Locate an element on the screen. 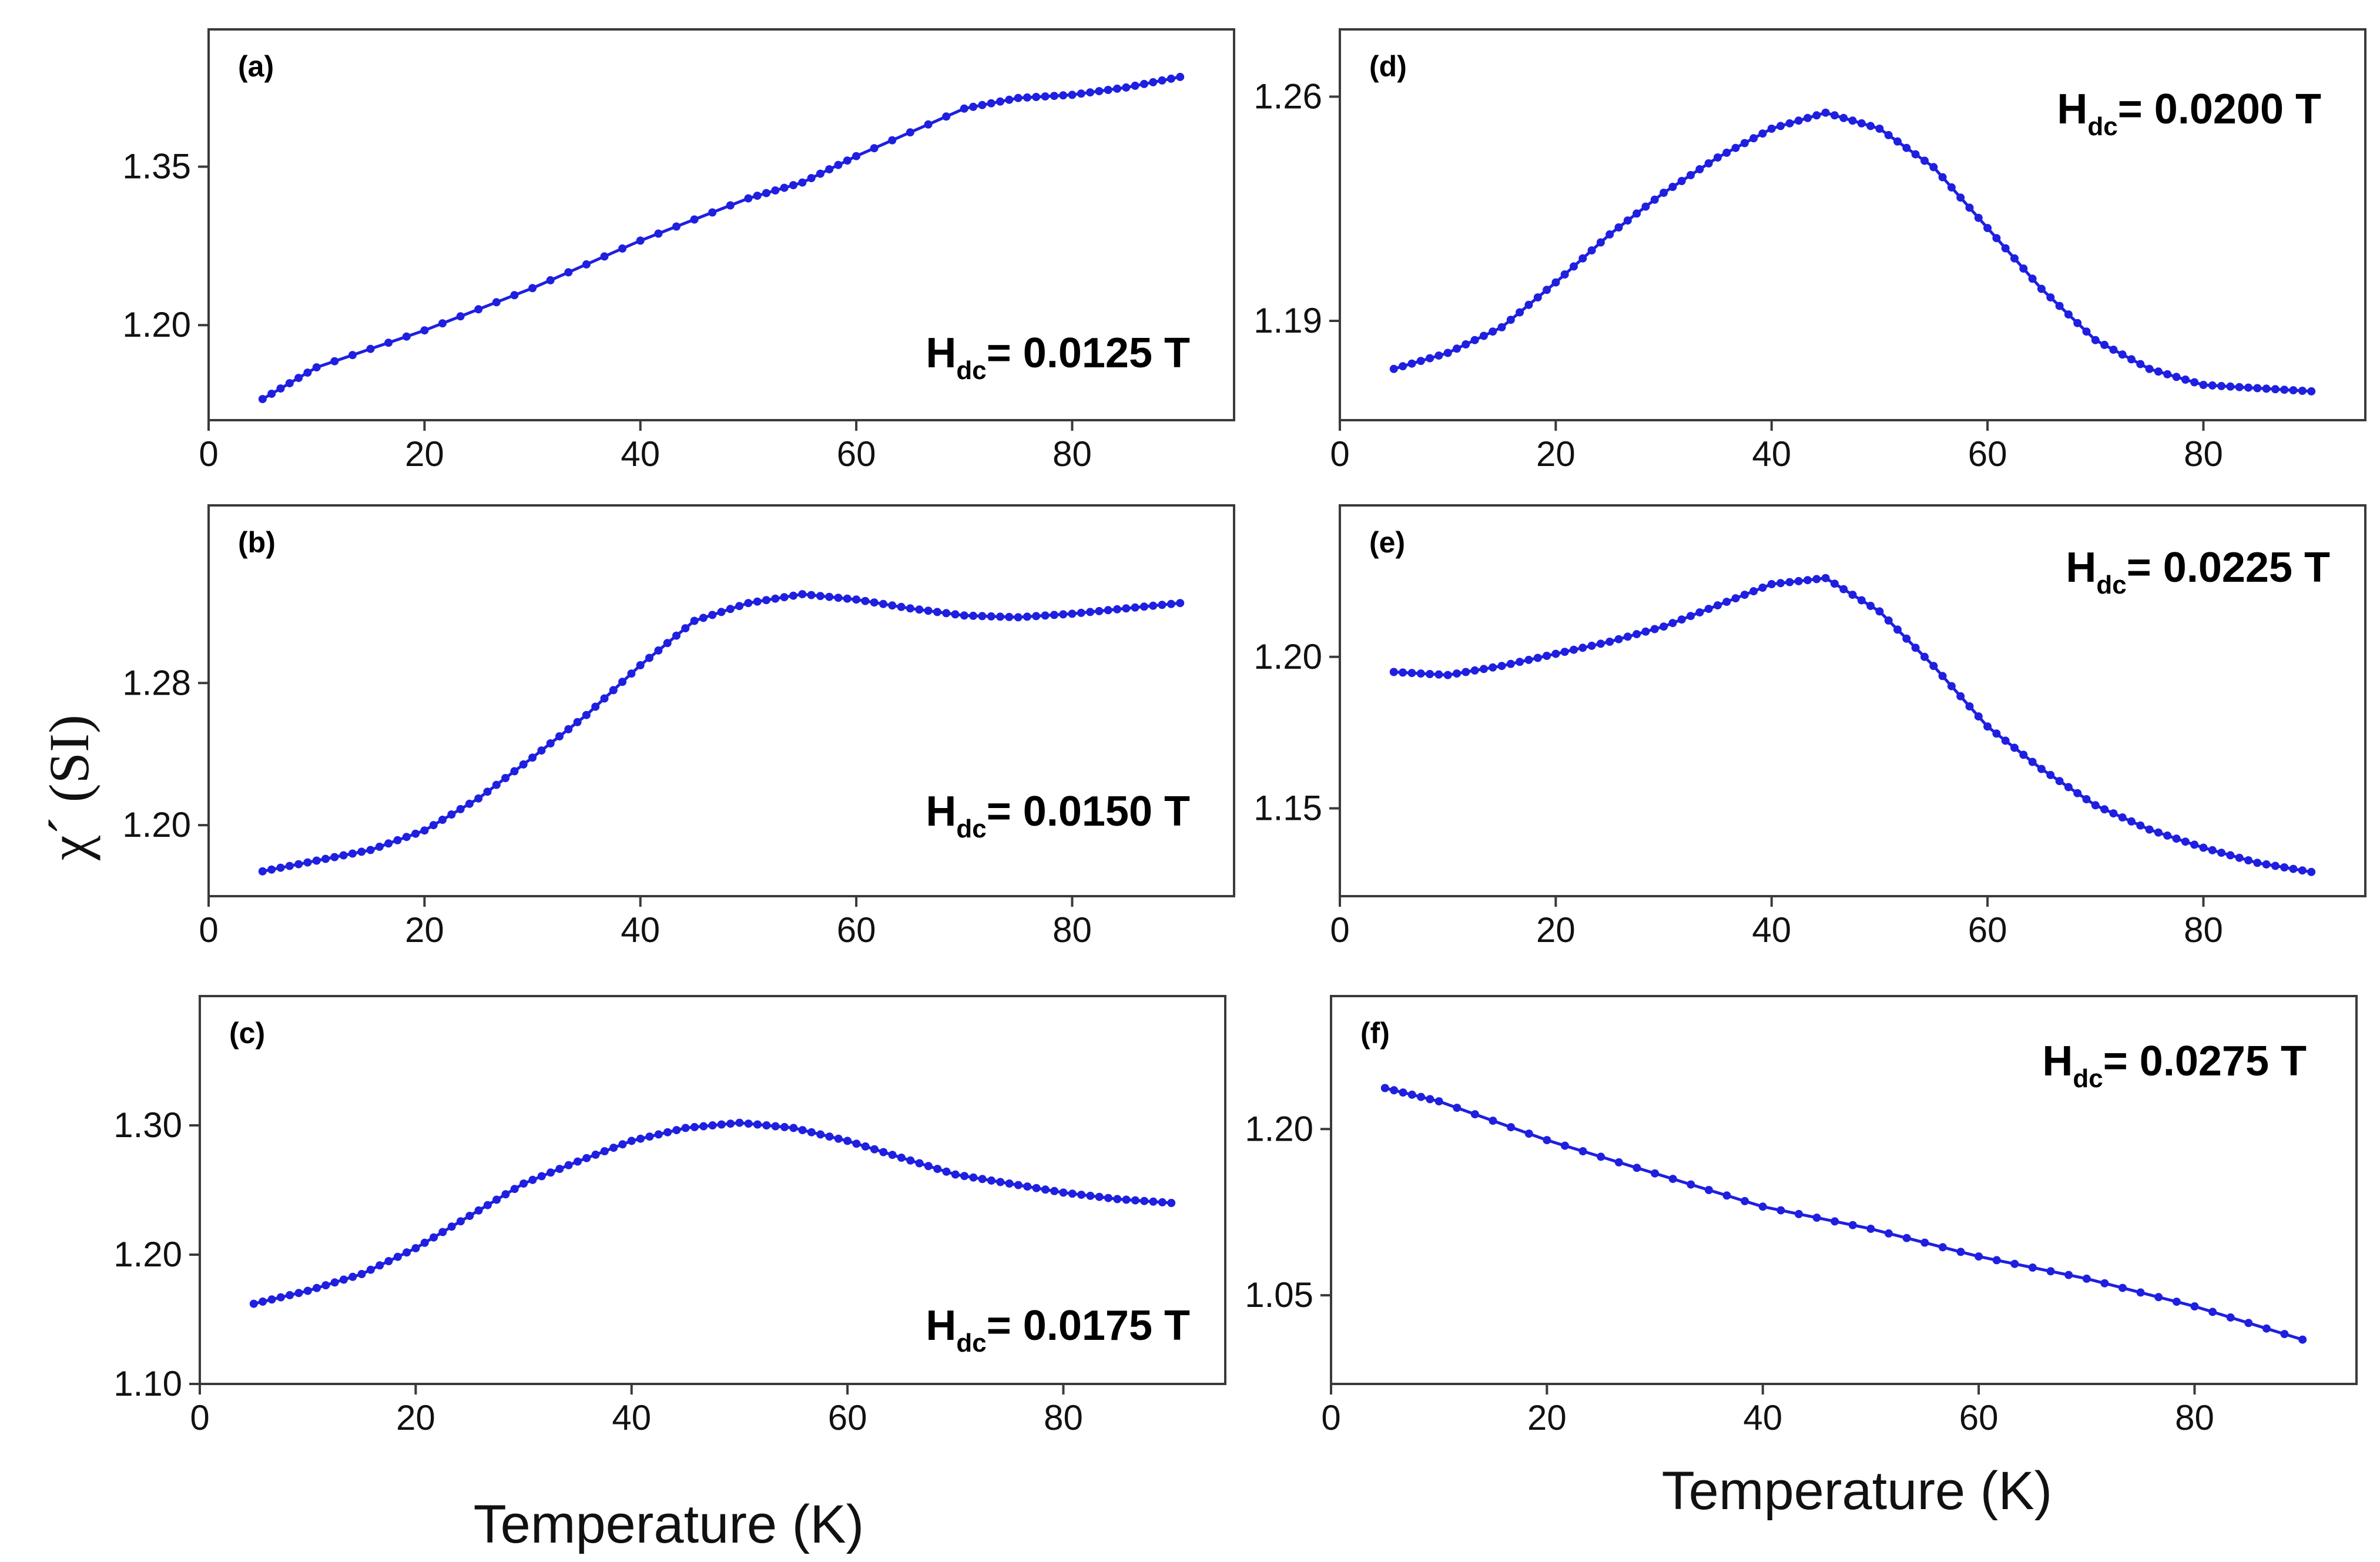 Image resolution: width=2380 pixels, height=1562 pixels. x-tick-label: 0 is located at coordinates (208, 454).